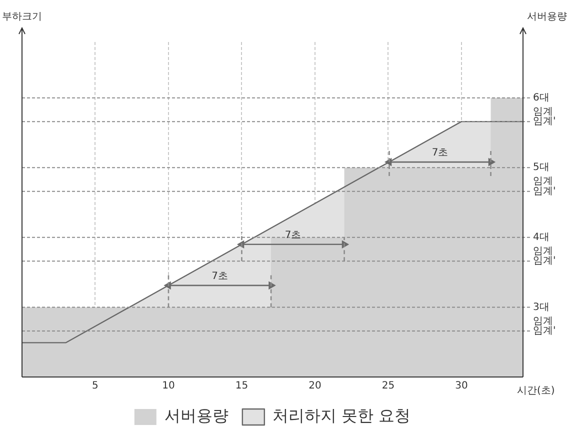  Describe the element at coordinates (543, 314) in the screenshot. I see `ref-line-label: 3대 임계` at that location.